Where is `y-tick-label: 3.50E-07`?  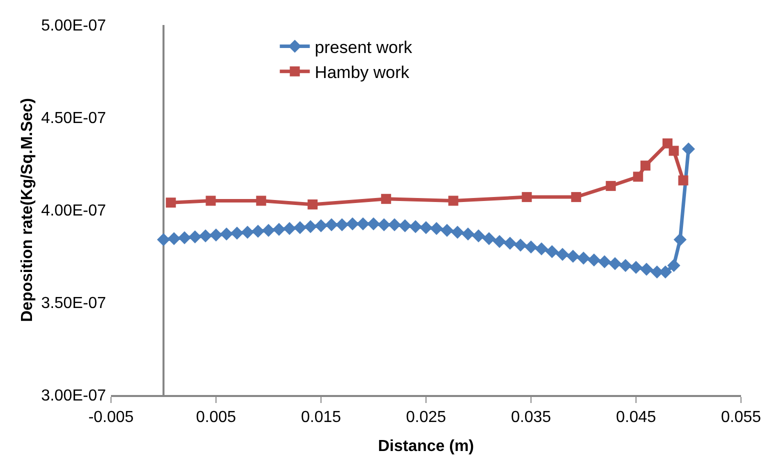 y-tick-label: 3.50E-07 is located at coordinates (73, 303).